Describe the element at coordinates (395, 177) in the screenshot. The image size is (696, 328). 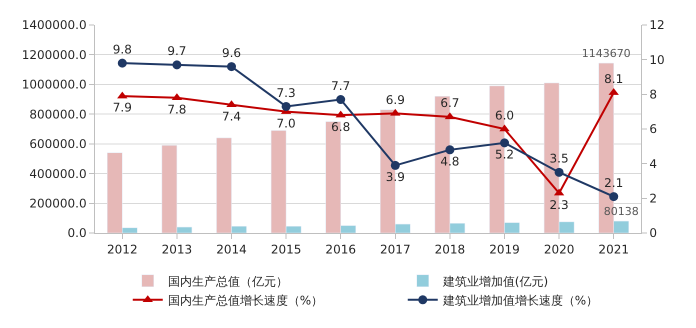
I see `data-label: 3.9` at that location.